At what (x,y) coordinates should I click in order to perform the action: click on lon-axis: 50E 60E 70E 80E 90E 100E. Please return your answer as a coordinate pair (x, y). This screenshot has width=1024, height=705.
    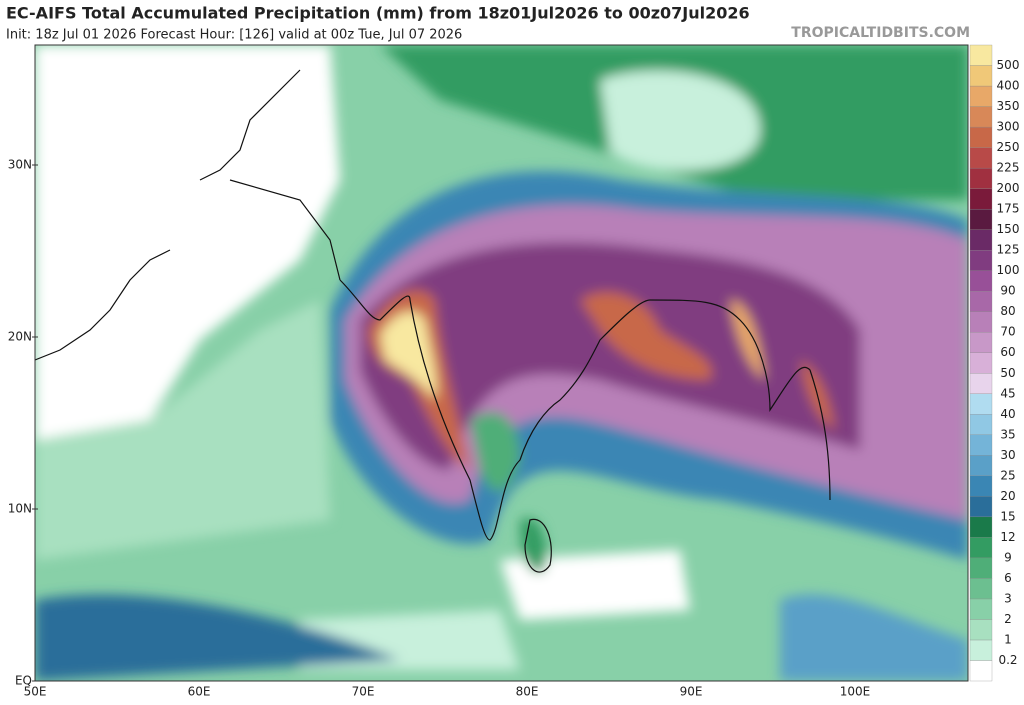
    Looking at the image, I should click on (447, 692).